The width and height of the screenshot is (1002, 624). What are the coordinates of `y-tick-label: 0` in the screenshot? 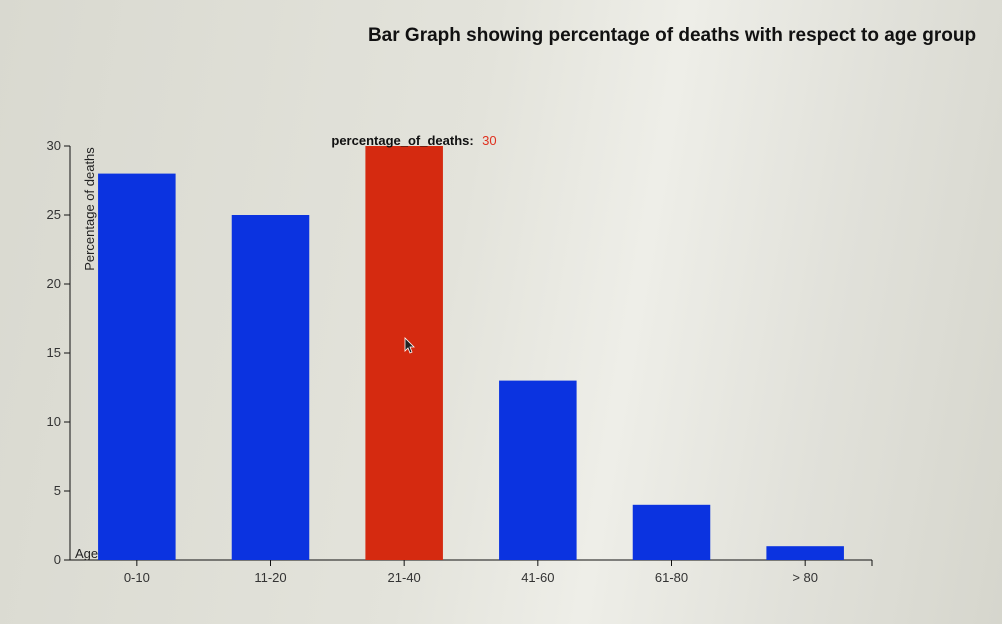 It's located at (57, 559).